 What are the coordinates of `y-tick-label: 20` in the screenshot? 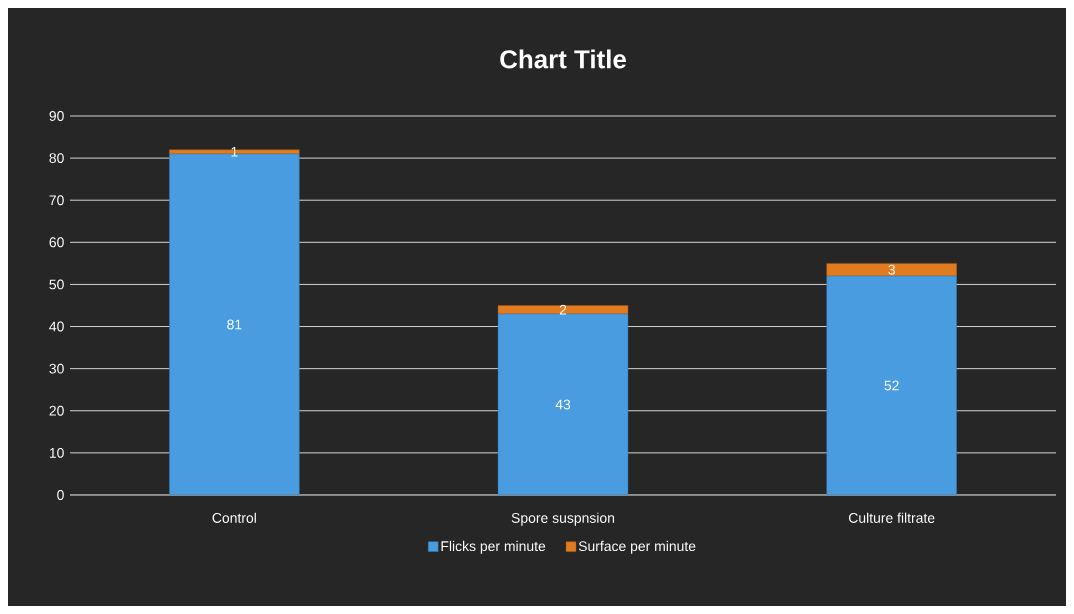 It's located at (56, 410).